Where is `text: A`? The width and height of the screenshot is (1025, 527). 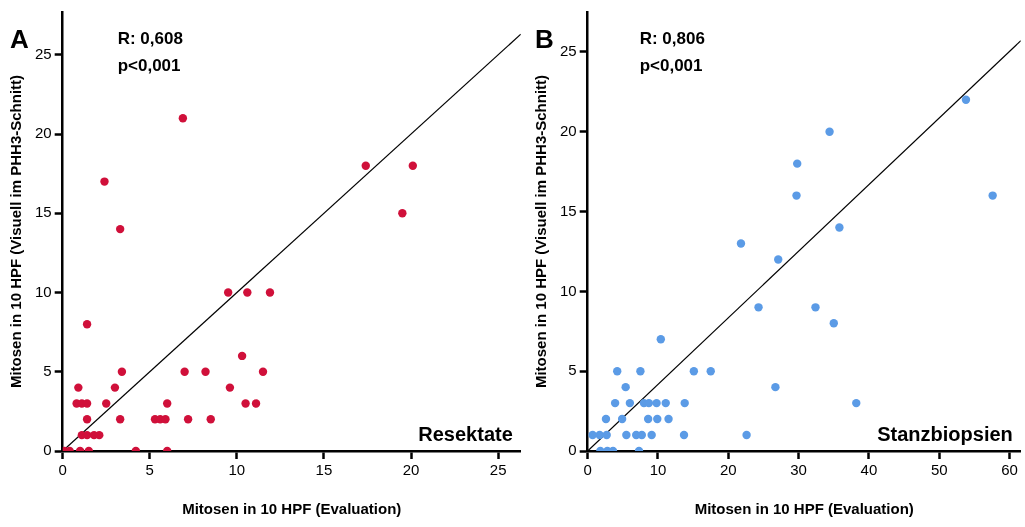 text: A is located at coordinates (19, 39).